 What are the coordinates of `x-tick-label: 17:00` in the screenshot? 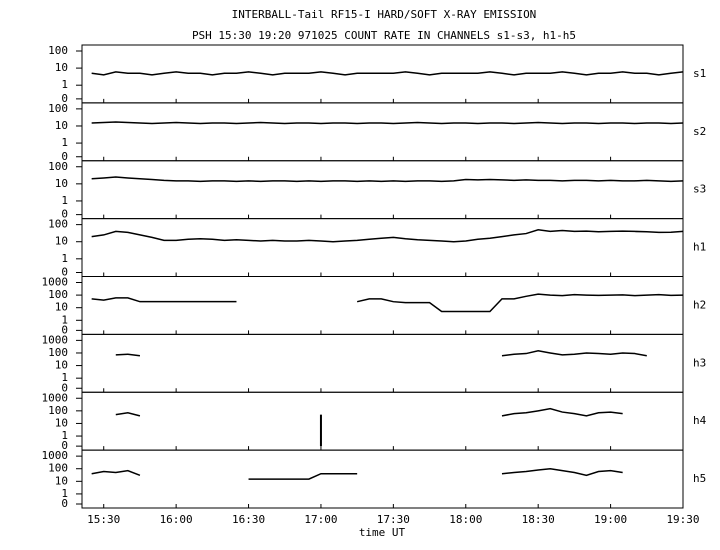 It's located at (320, 519).